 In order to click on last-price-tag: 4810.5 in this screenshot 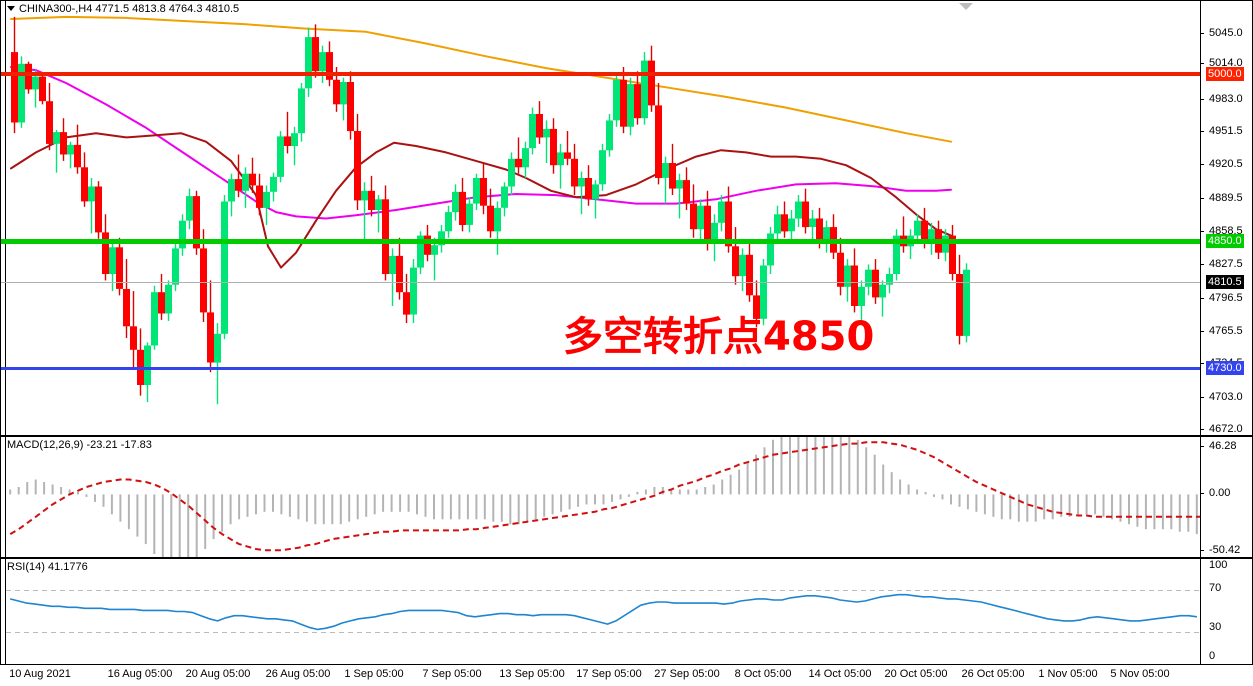, I will do `click(1225, 282)`.